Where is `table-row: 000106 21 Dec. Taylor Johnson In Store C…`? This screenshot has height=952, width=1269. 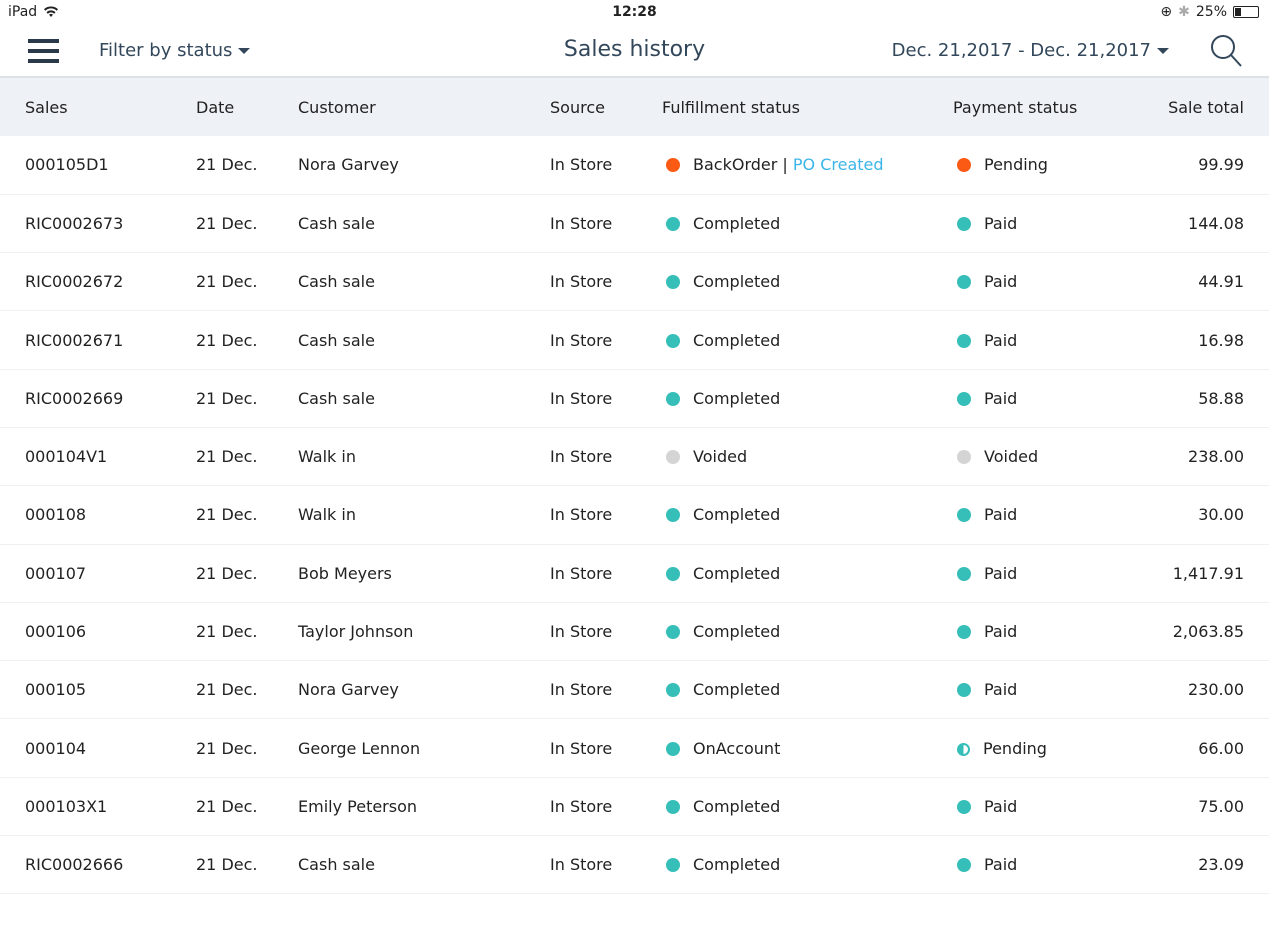 table-row: 000106 21 Dec. Taylor Johnson In Store C… is located at coordinates (634, 631).